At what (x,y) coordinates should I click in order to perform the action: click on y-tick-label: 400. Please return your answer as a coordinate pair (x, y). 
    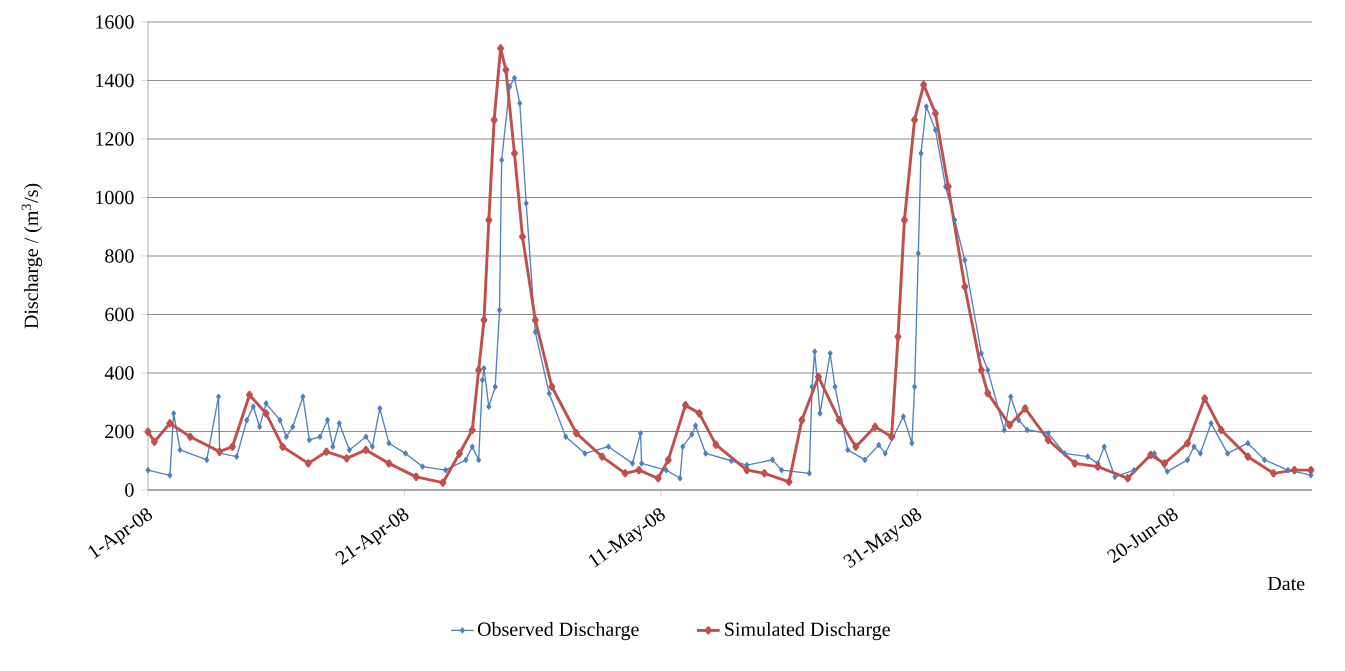
    Looking at the image, I should click on (119, 373).